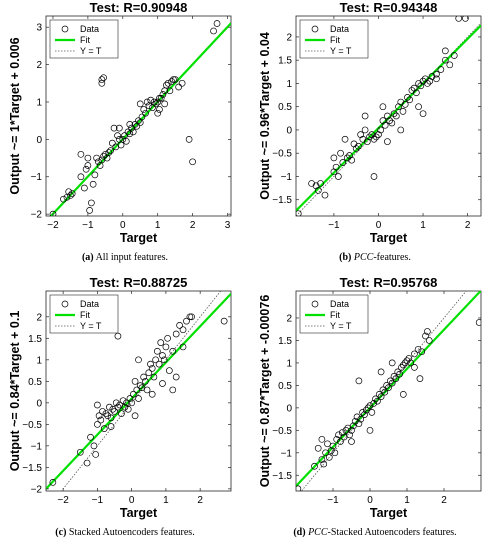  I want to click on legend-entry: Fit, so click(85, 40).